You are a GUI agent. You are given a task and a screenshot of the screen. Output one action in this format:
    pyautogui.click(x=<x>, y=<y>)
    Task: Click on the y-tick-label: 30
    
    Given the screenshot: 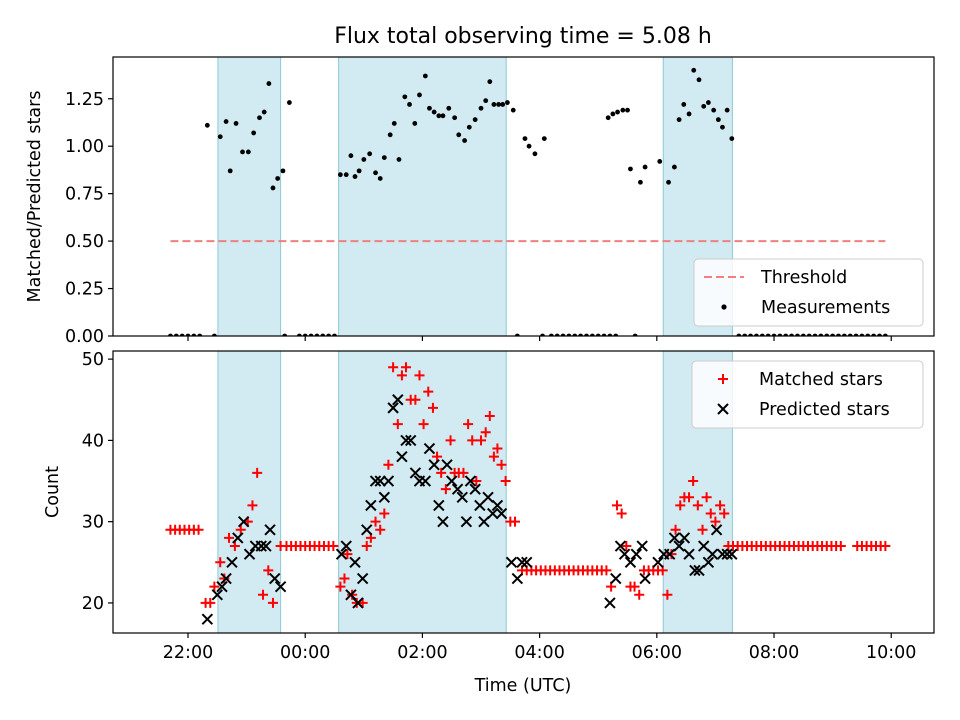 What is the action you would take?
    pyautogui.click(x=93, y=523)
    